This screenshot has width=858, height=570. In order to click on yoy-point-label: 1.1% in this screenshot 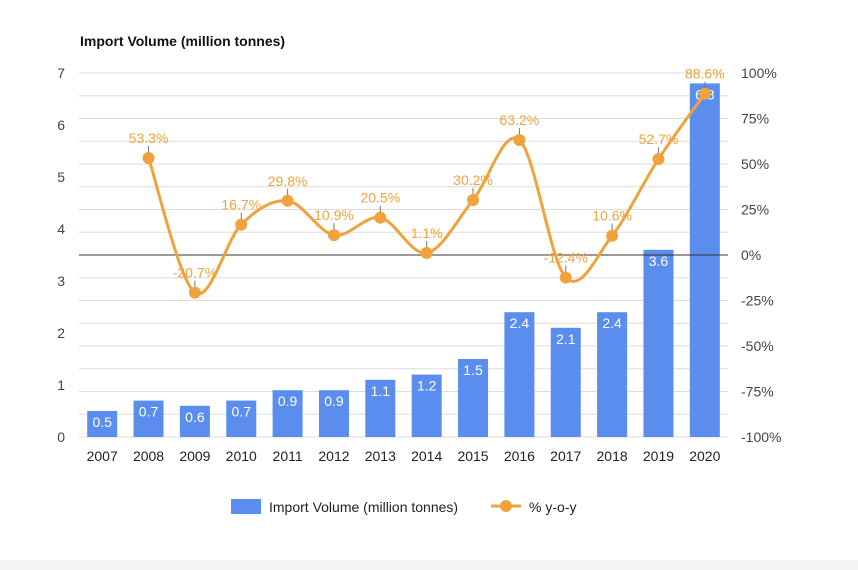, I will do `click(427, 233)`.